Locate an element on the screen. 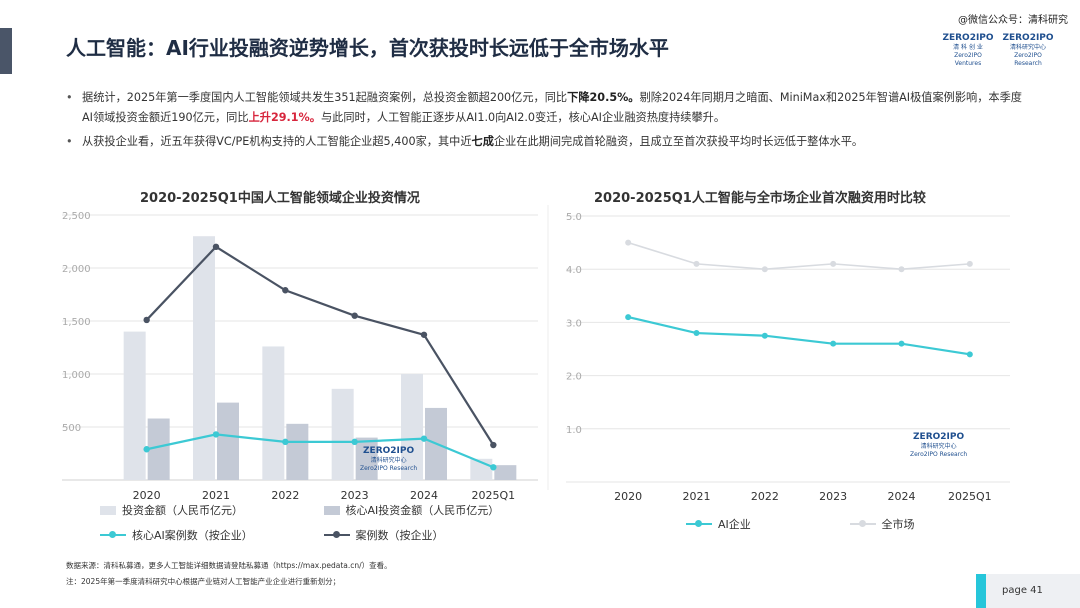  right-chart-watermark: ZERO2IPO 清科研究中心 Zero2IPO Research is located at coordinates (939, 445).